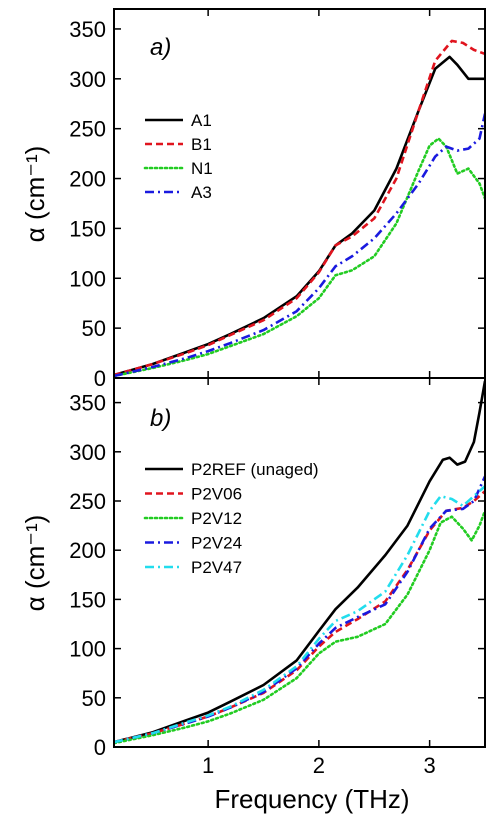 Image resolution: width=486 pixels, height=818 pixels. Describe the element at coordinates (319, 765) in the screenshot. I see `x-tick-label: 2` at that location.